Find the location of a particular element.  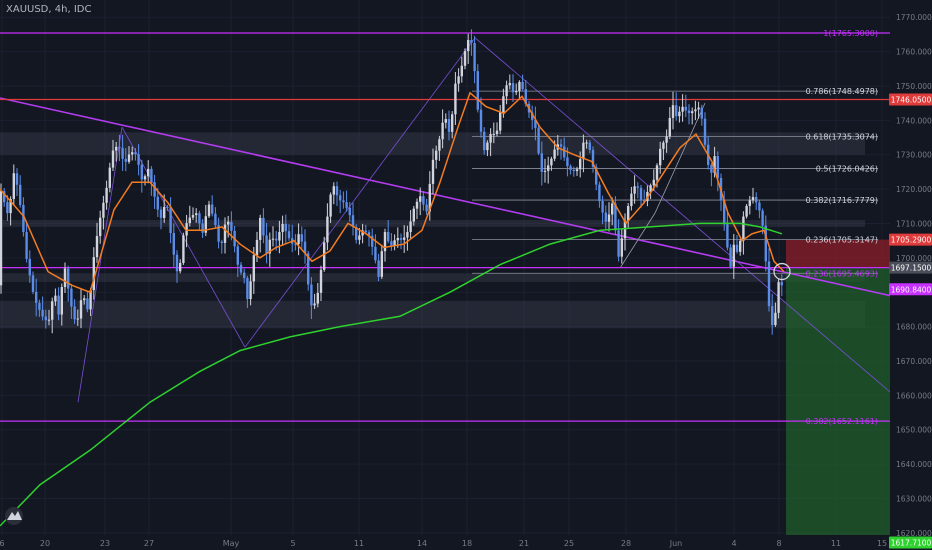

price-tick-label: 1700.0000 is located at coordinates (914, 258).